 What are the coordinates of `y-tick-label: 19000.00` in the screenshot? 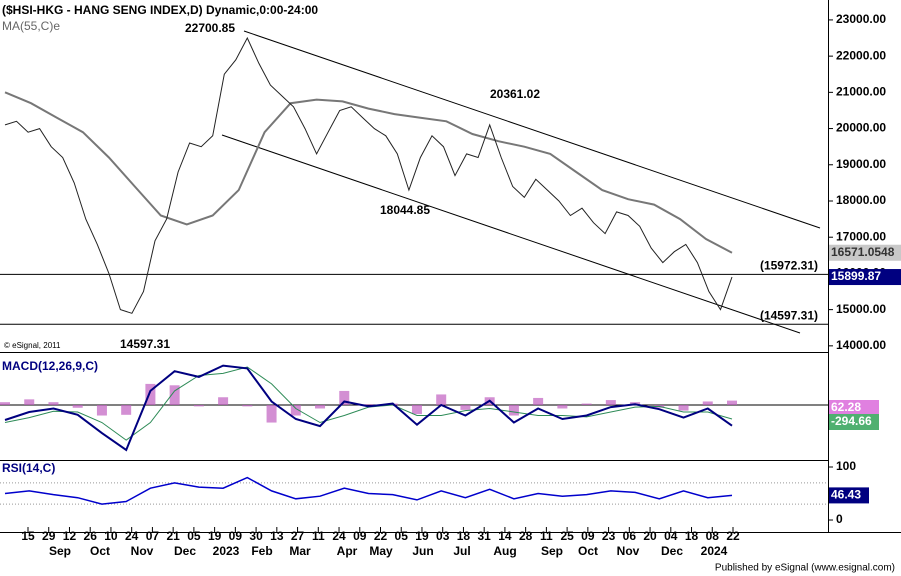 It's located at (861, 164).